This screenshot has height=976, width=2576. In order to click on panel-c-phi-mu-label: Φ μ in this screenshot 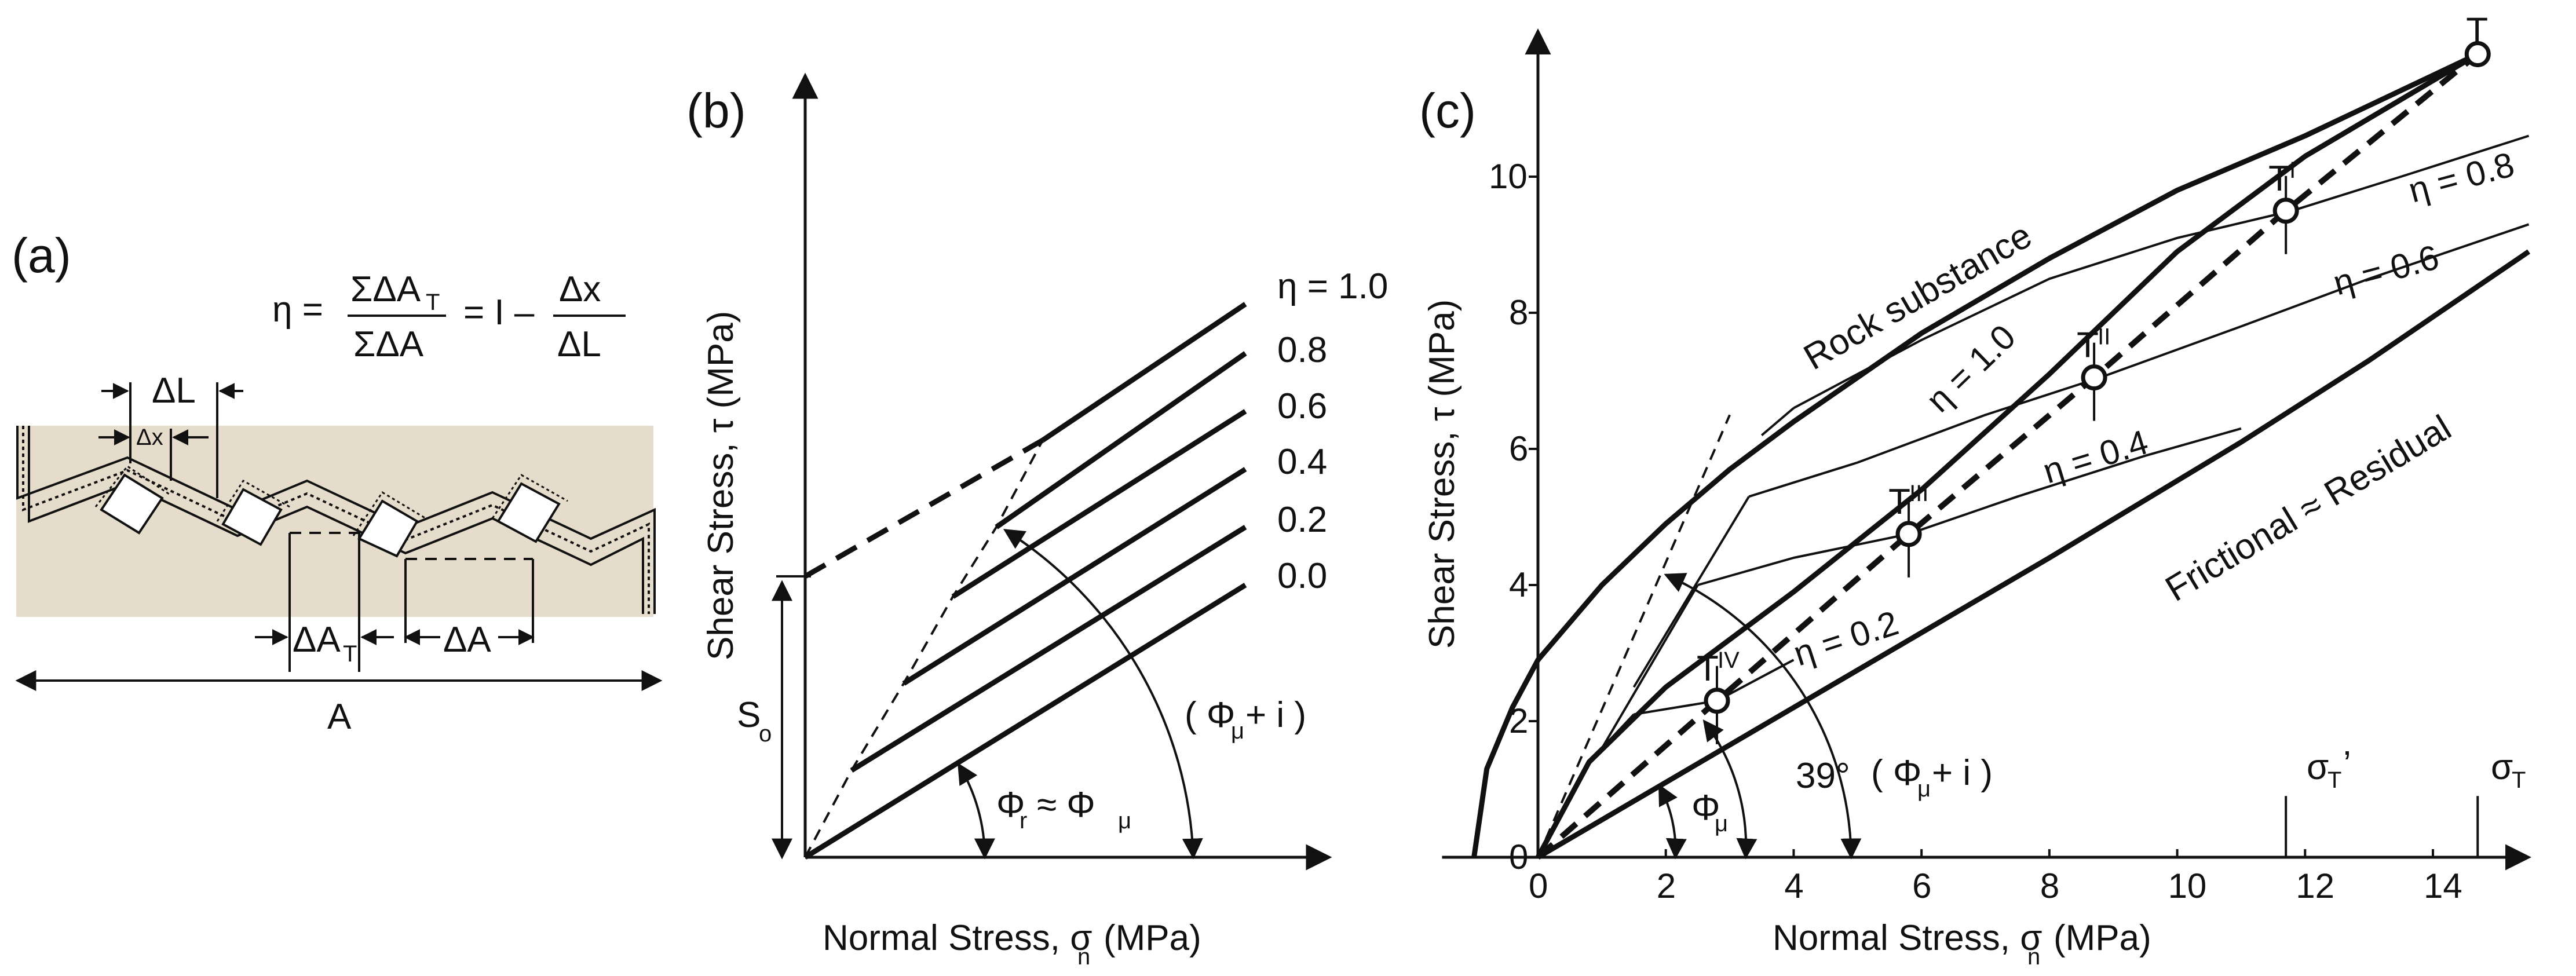, I will do `click(1709, 812)`.